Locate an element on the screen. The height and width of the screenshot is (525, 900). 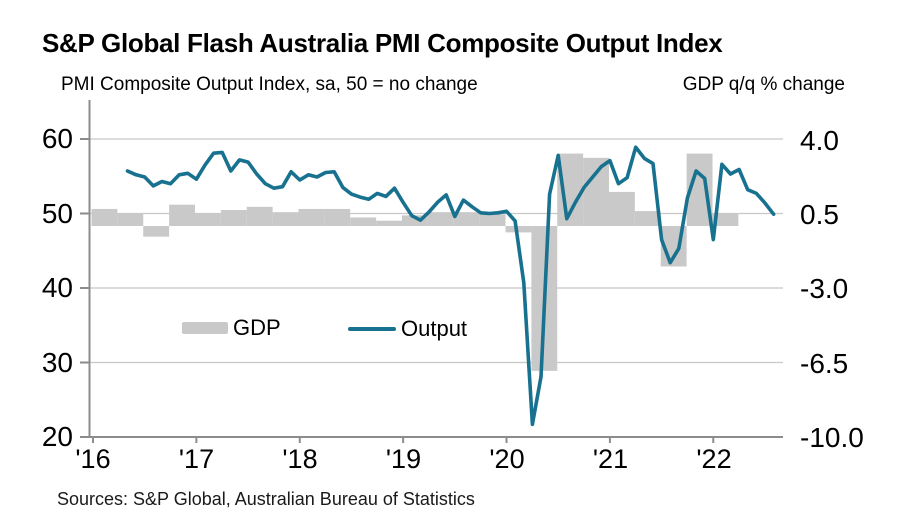
right-axis-tick-label: -6.5 is located at coordinates (824, 363).